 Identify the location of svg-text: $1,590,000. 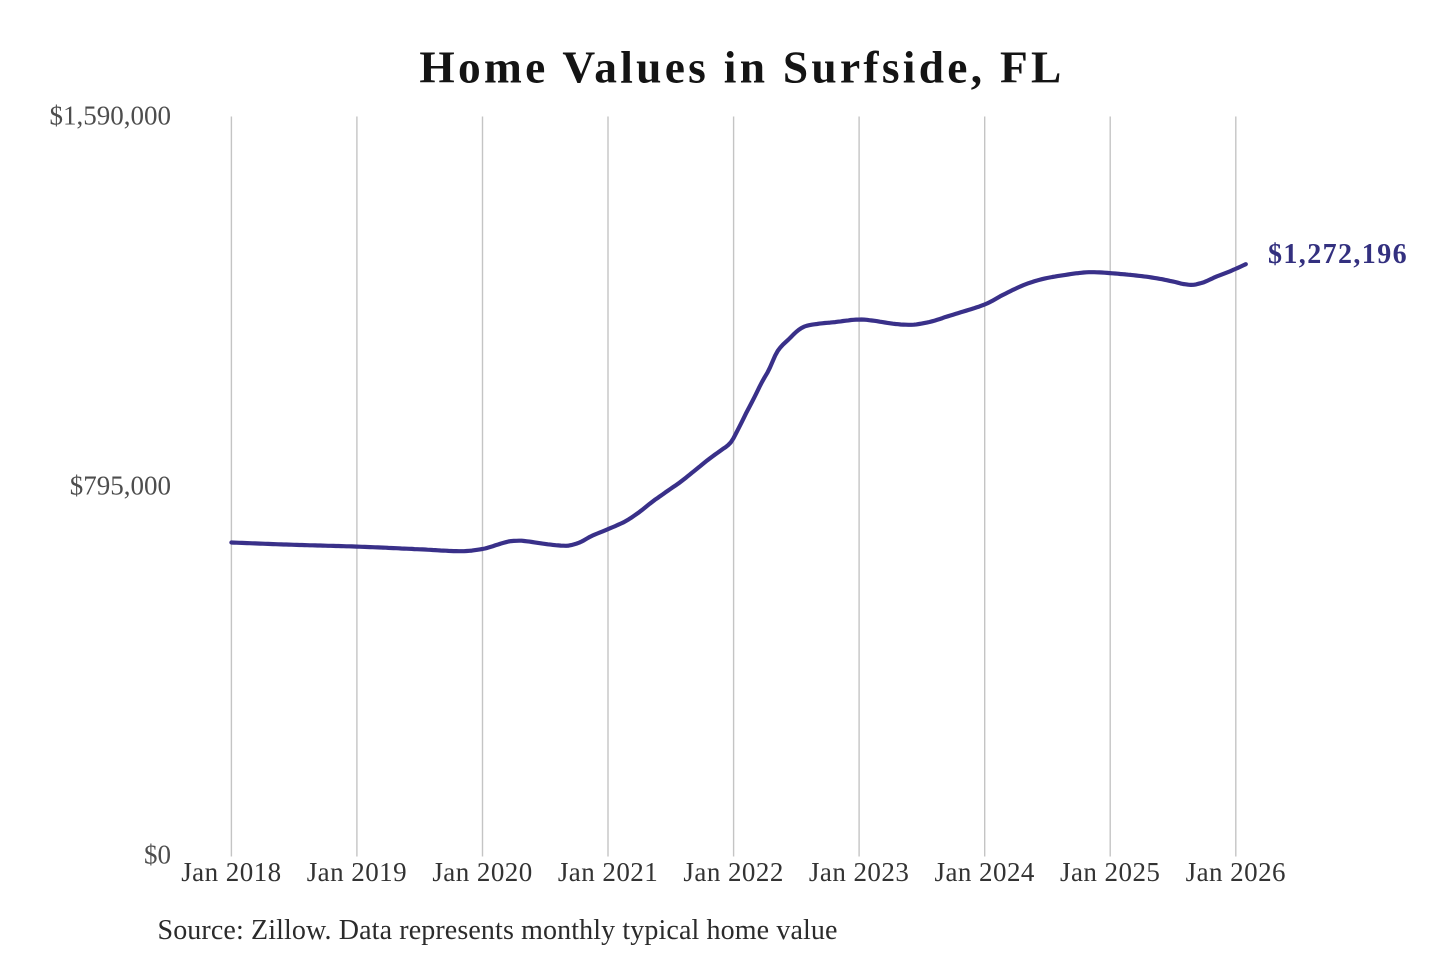
(111, 115).